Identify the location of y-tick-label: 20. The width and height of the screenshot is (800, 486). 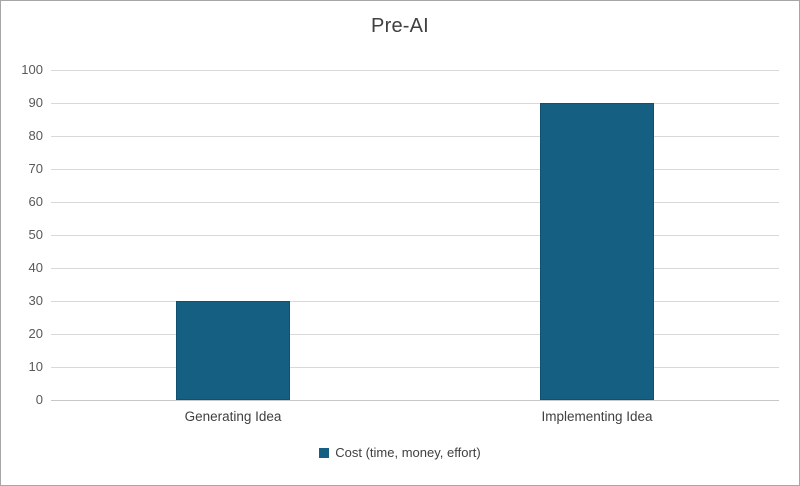
(35, 333).